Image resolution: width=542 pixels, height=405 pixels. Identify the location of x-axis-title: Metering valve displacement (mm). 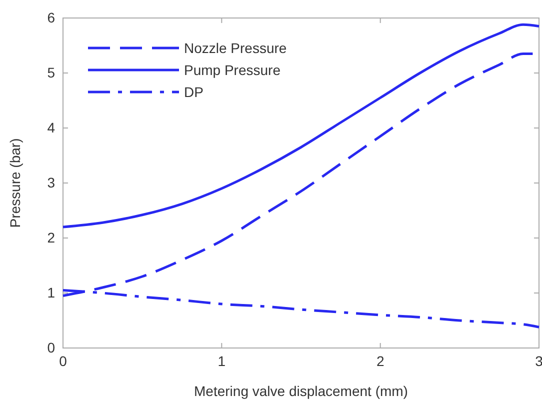
(301, 391).